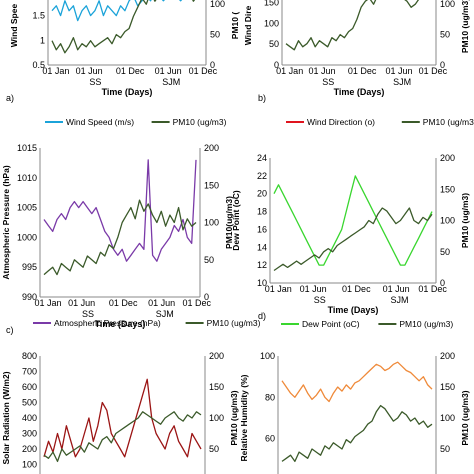 This screenshot has width=474, height=474. I want to click on y-left-tick-label: 1000, so click(27, 237).